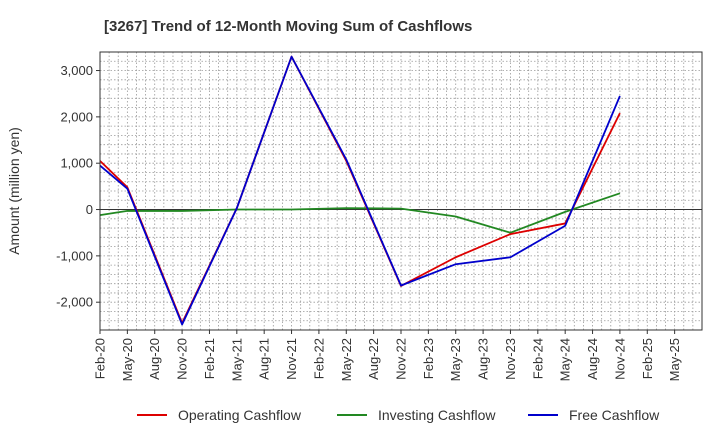 The width and height of the screenshot is (720, 440). I want to click on x-tick-label: Feb-22, so click(318, 358).